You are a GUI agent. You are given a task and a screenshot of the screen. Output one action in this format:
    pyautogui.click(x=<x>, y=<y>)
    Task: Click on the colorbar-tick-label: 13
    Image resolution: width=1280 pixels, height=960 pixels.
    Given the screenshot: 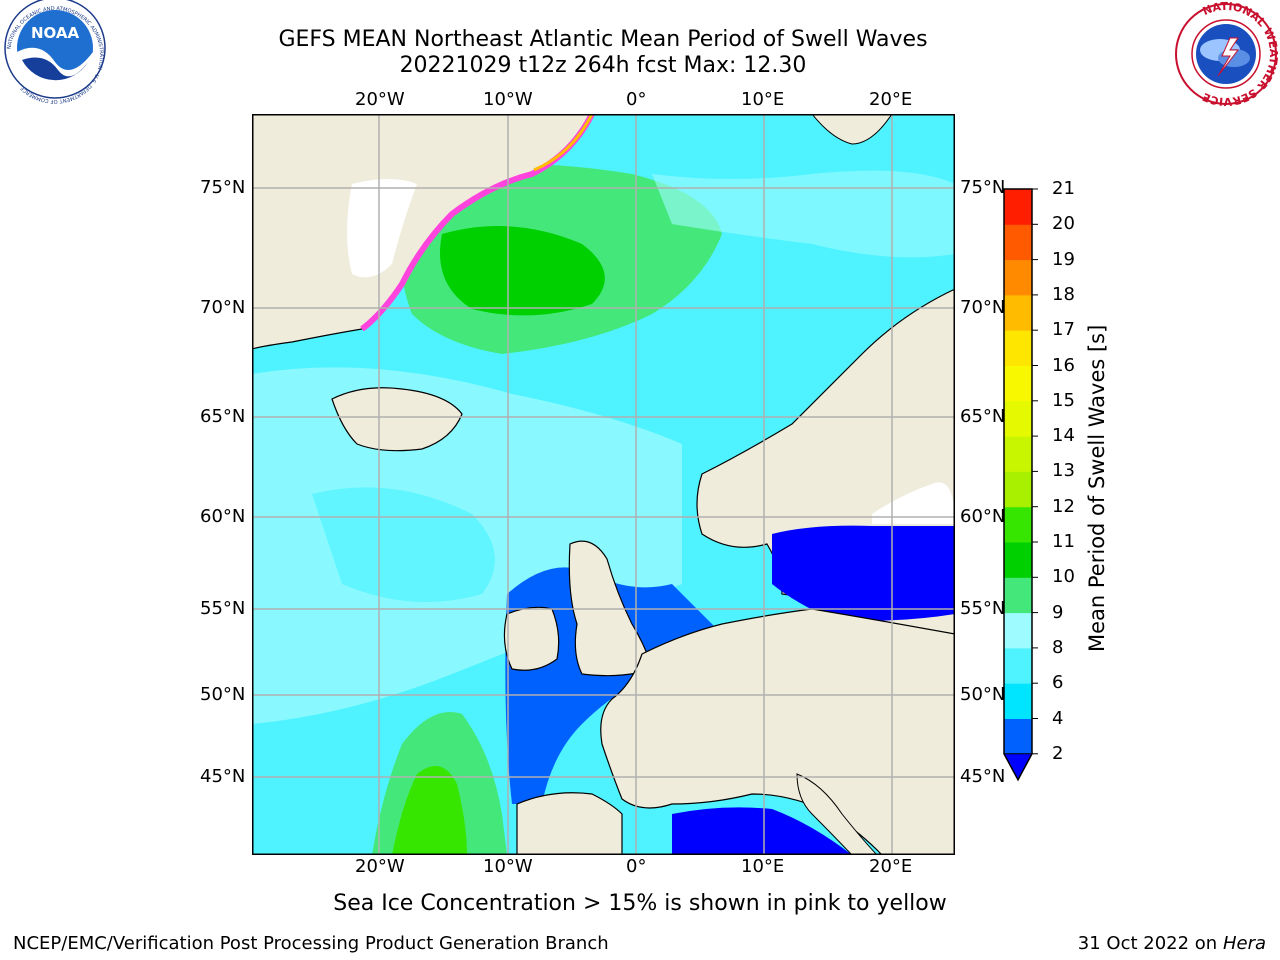 What is the action you would take?
    pyautogui.click(x=1063, y=471)
    